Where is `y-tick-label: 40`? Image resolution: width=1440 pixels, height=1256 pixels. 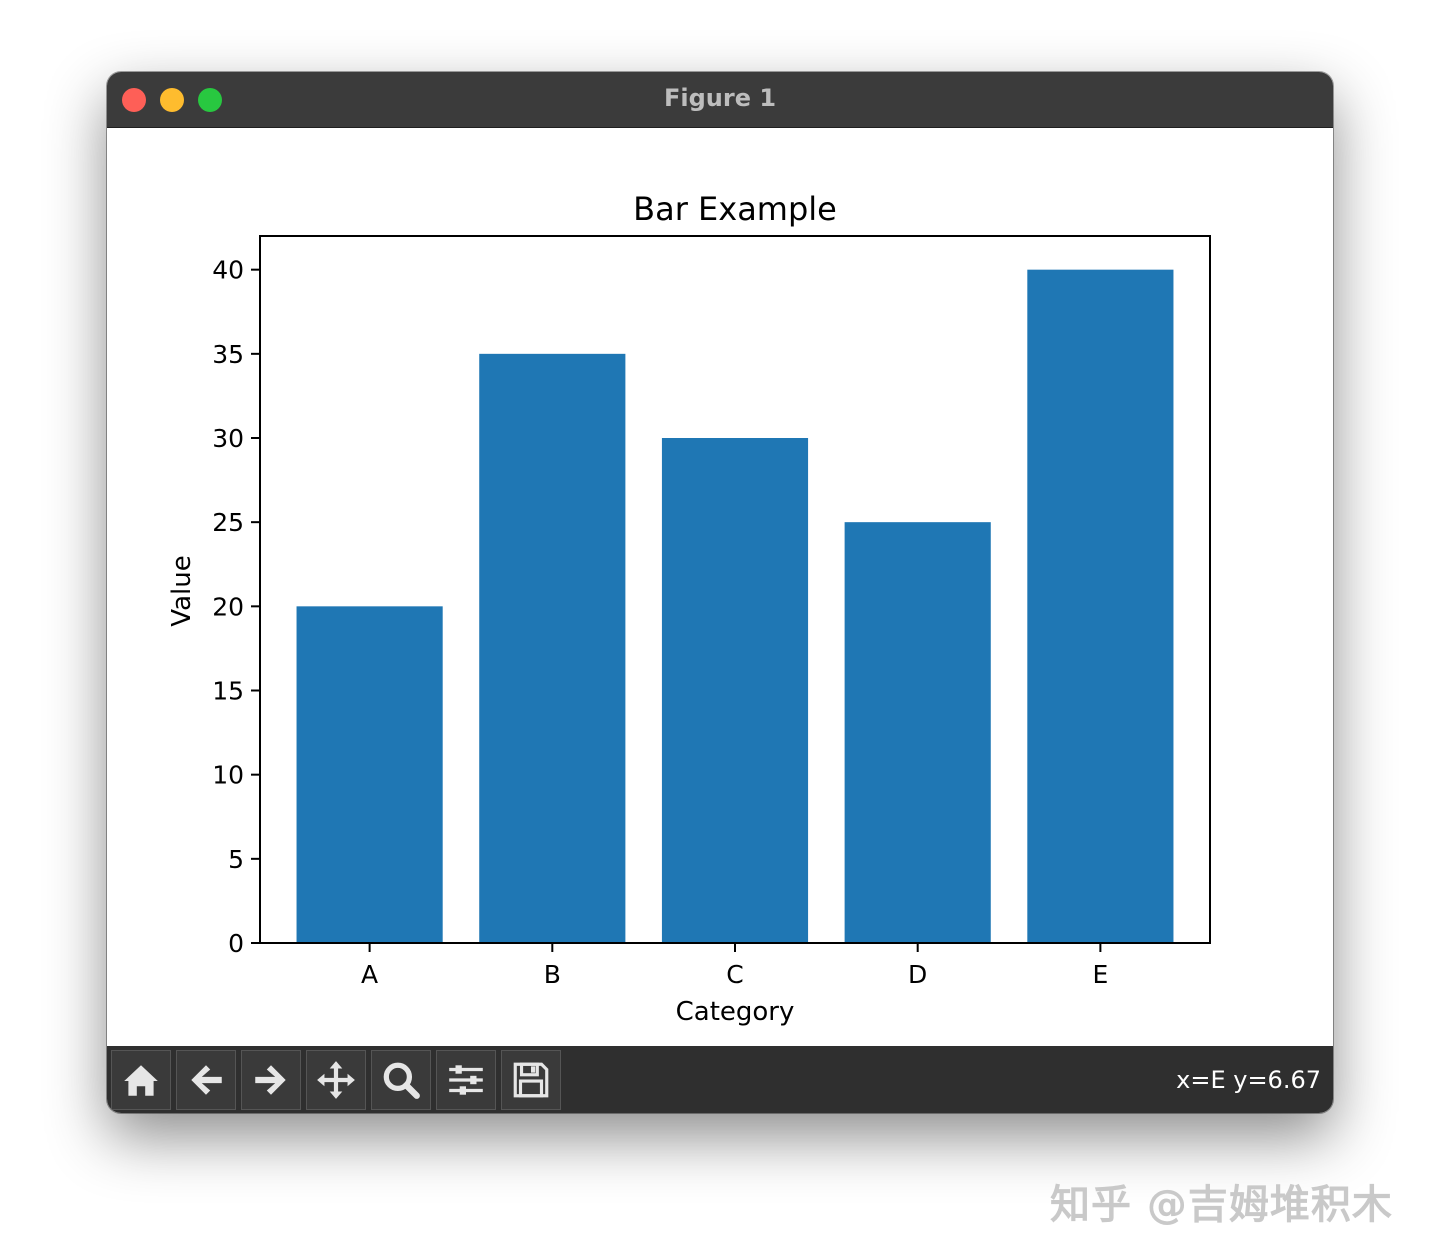 y-tick-label: 40 is located at coordinates (228, 270).